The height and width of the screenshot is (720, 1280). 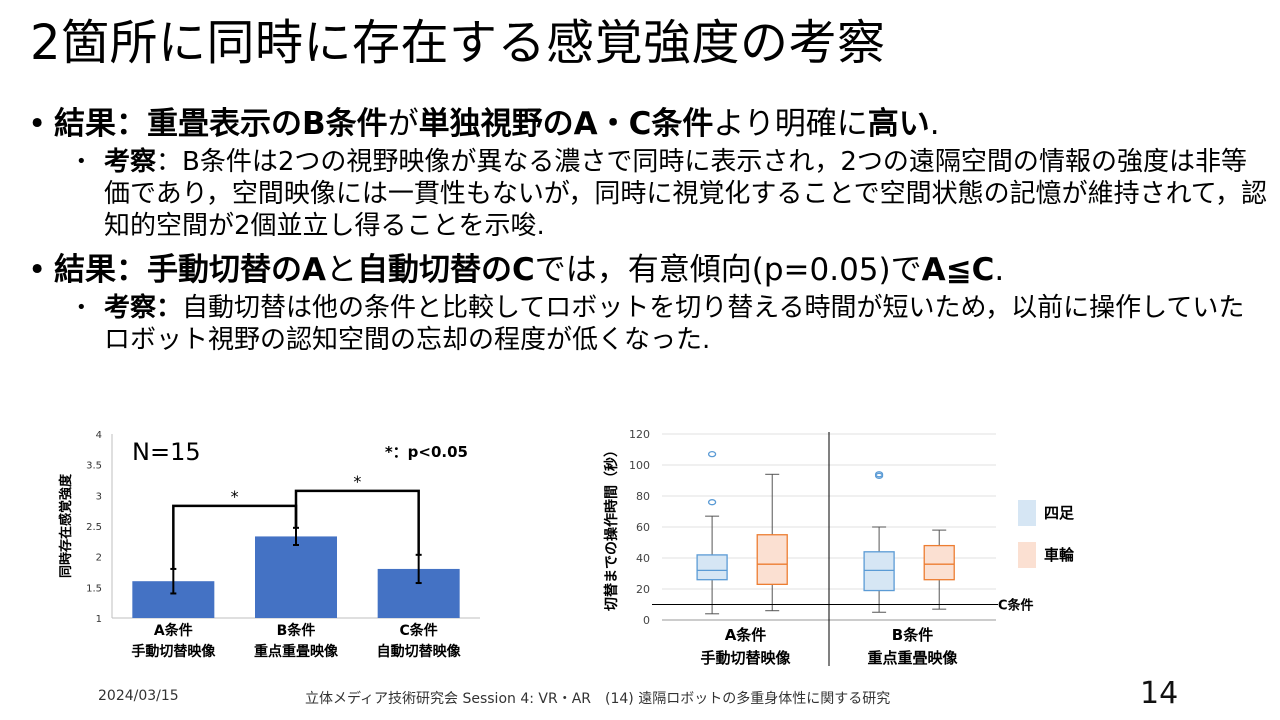 What do you see at coordinates (99, 558) in the screenshot?
I see `y-tick-label: 2` at bounding box center [99, 558].